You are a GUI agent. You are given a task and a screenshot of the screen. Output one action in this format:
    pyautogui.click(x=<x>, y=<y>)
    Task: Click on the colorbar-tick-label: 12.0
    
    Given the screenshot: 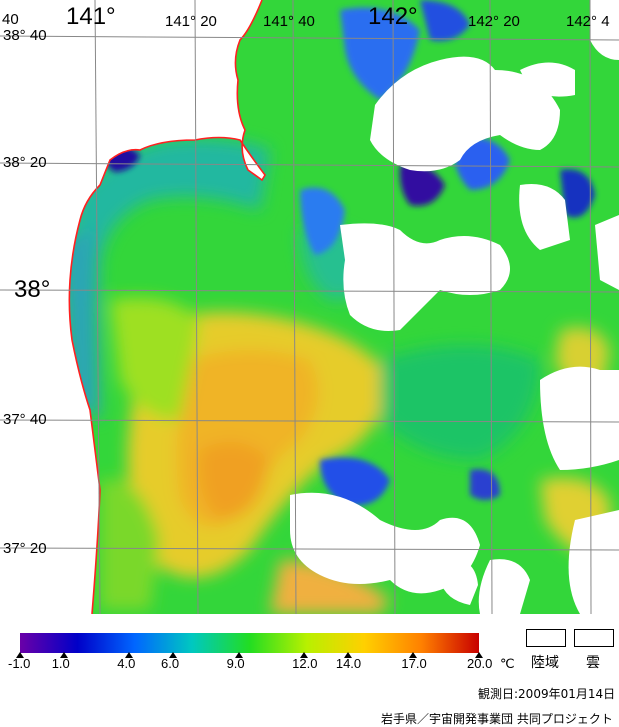 What is the action you would take?
    pyautogui.click(x=305, y=663)
    